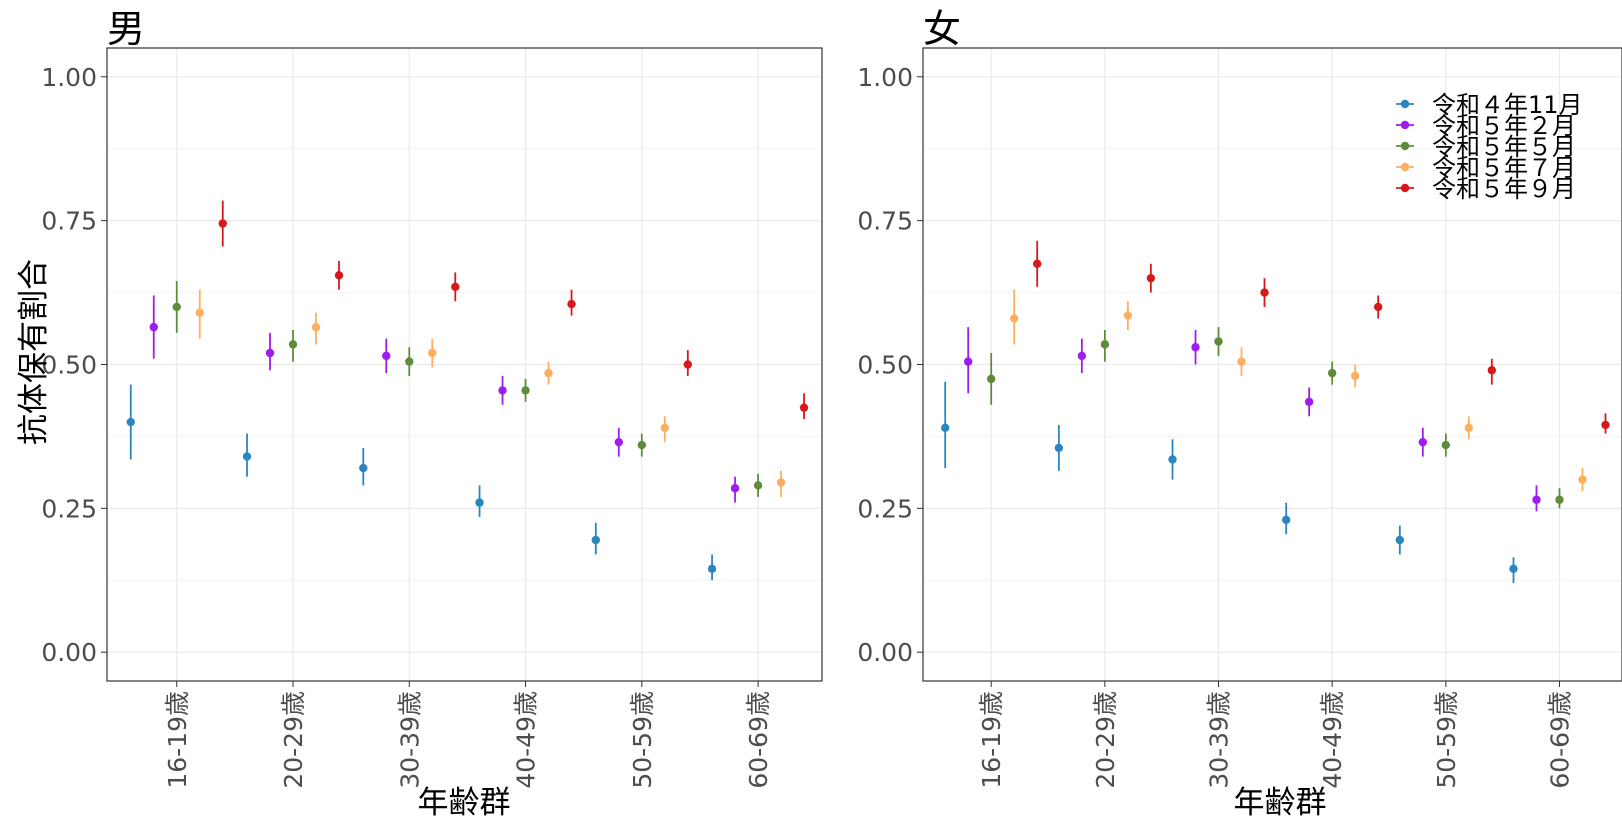  What do you see at coordinates (1504, 189) in the screenshot?
I see `legend-label: 令和５年９月` at bounding box center [1504, 189].